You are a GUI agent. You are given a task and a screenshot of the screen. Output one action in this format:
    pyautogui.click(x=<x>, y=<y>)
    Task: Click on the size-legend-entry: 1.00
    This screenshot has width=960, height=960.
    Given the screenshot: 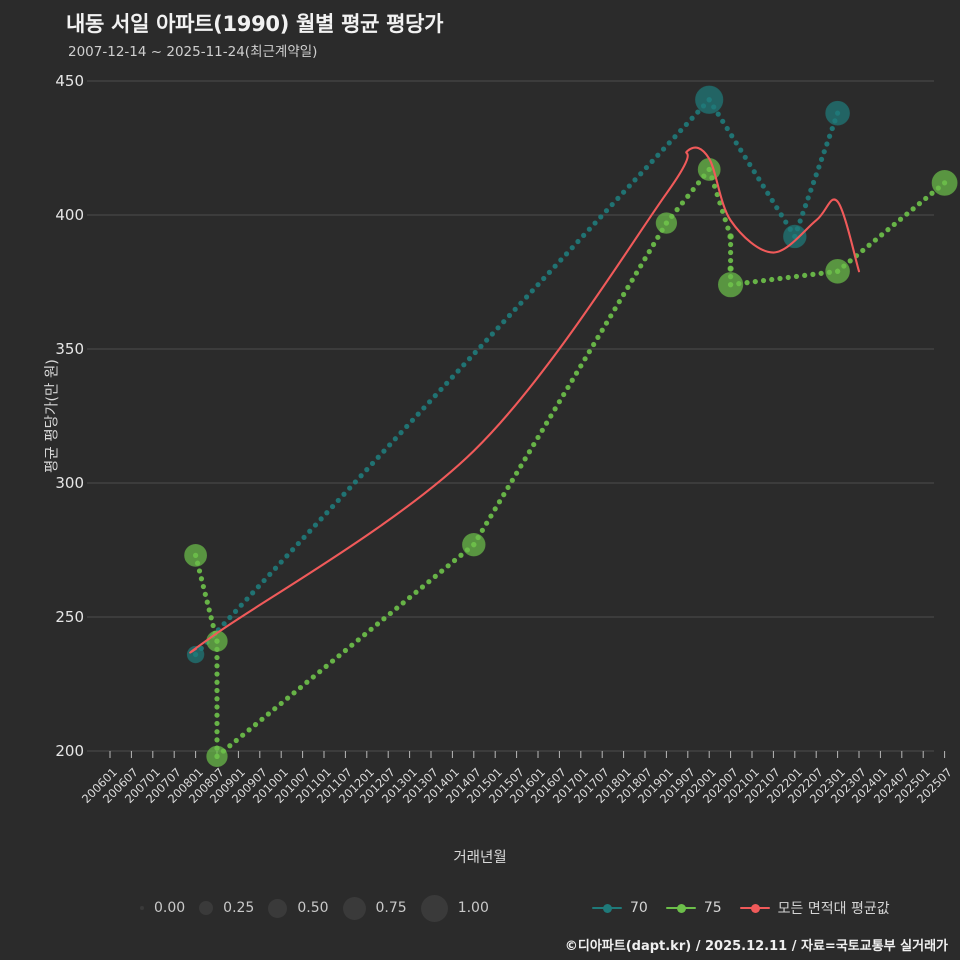 What is the action you would take?
    pyautogui.click(x=461, y=908)
    